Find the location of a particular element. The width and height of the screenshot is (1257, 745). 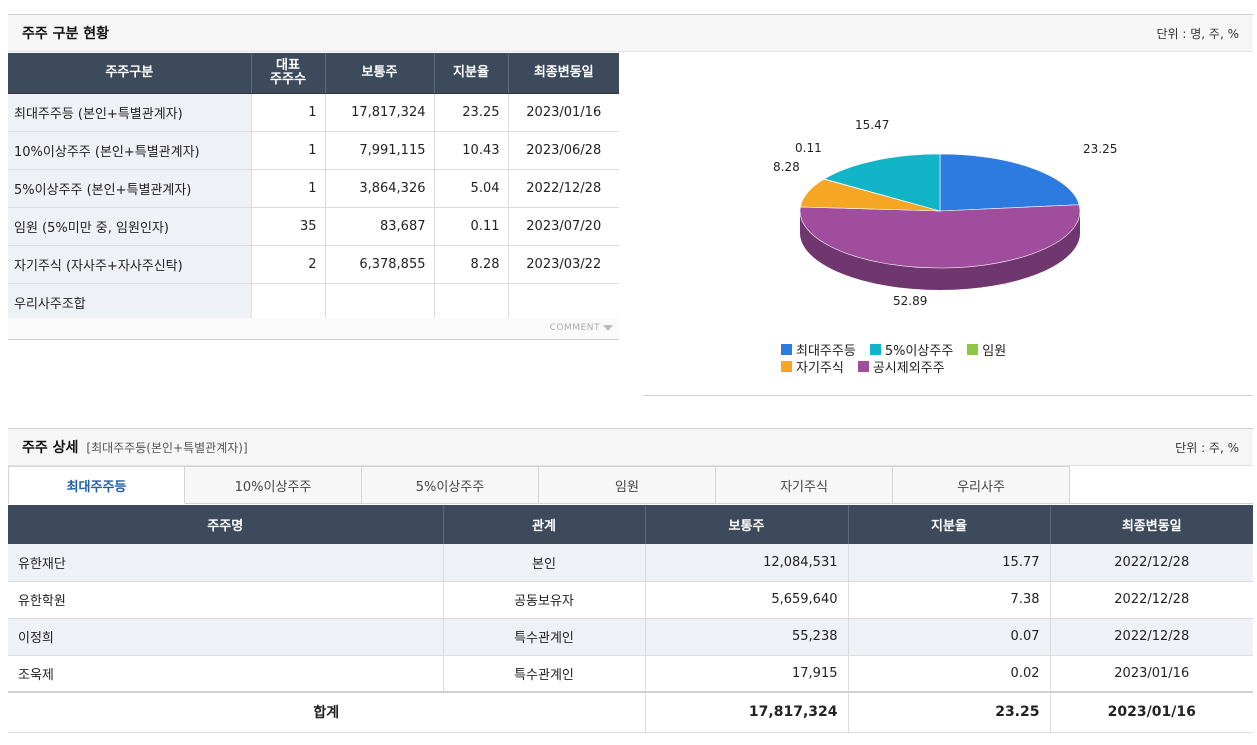

pie-chart-svg: 23.25 52.89 8.28 0.11 15.47 is located at coordinates (945, 213).